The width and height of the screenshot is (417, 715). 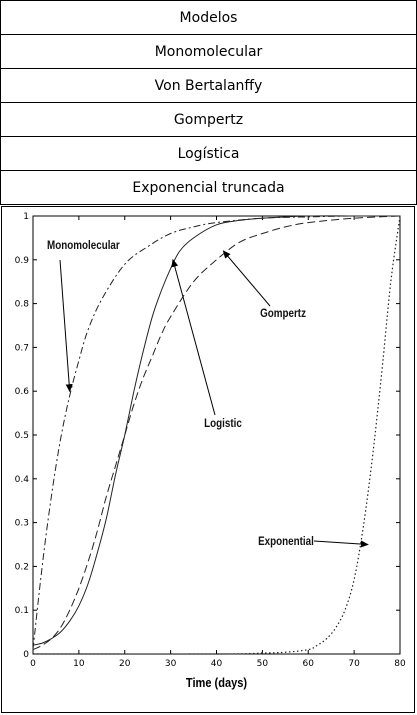 I want to click on annotation-gompertz: Gompertz, so click(x=283, y=313).